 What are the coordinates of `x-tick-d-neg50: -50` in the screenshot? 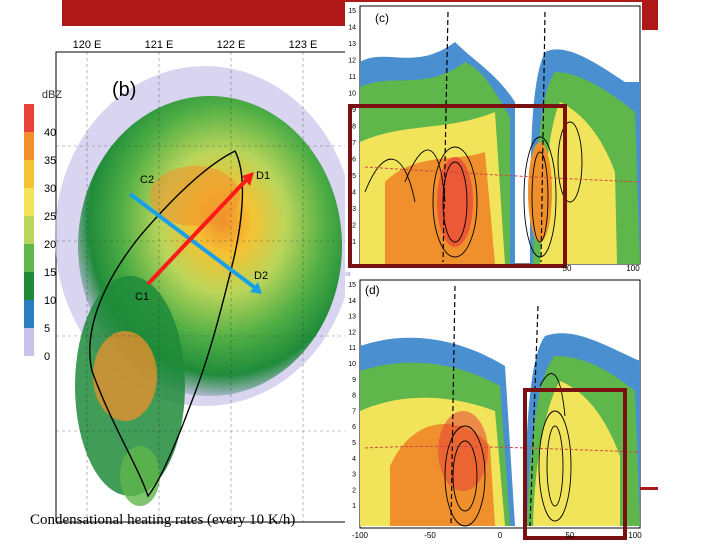 It's located at (430, 535).